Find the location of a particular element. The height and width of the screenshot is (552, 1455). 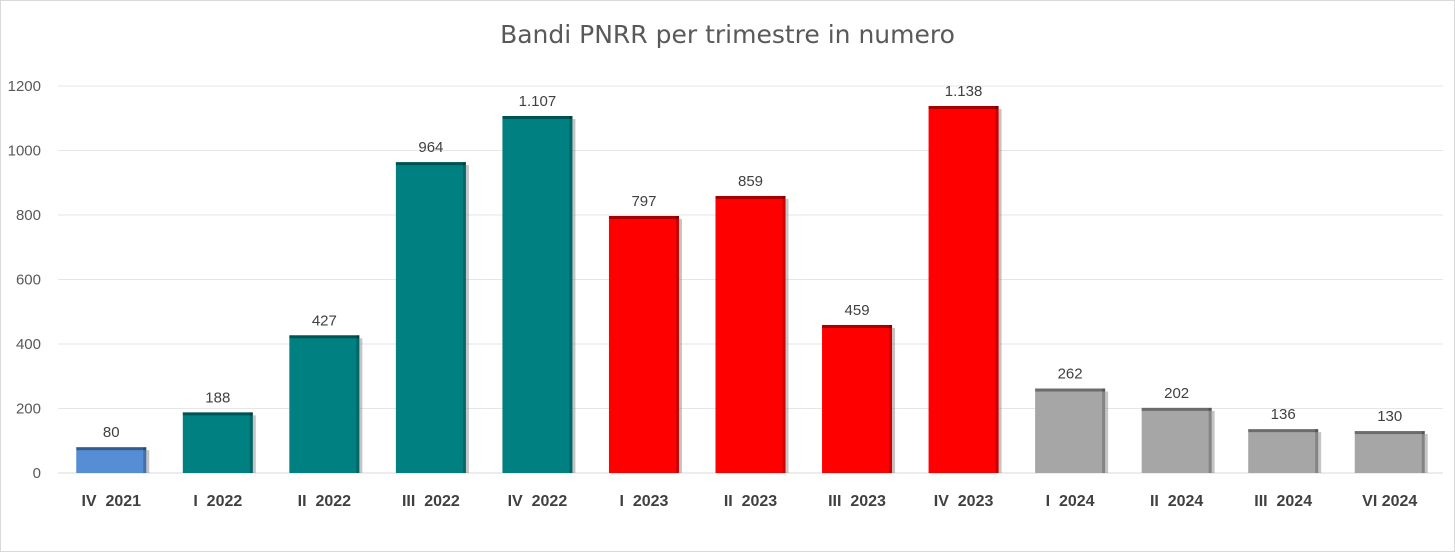

x-tick-label: III 2024 is located at coordinates (1283, 501).